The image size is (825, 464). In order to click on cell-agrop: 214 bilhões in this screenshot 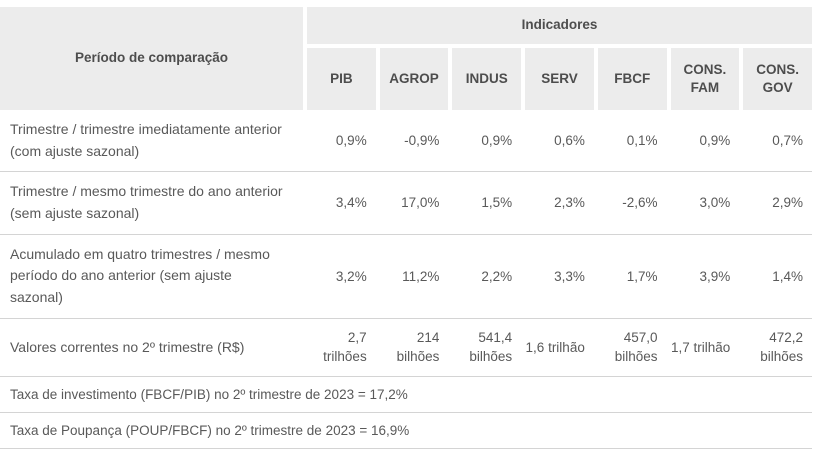, I will do `click(418, 347)`.